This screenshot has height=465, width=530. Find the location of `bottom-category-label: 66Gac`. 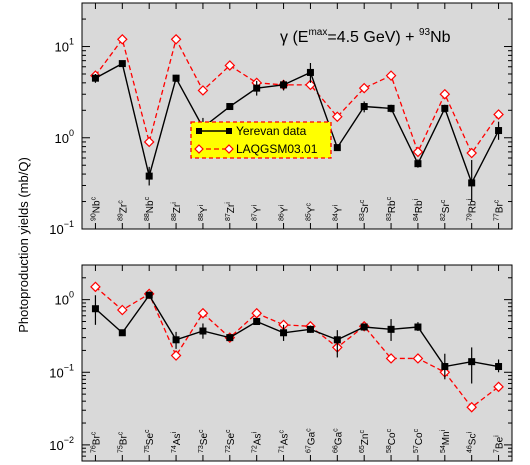

bottom-category-label: 66Gac is located at coordinates (338, 440).